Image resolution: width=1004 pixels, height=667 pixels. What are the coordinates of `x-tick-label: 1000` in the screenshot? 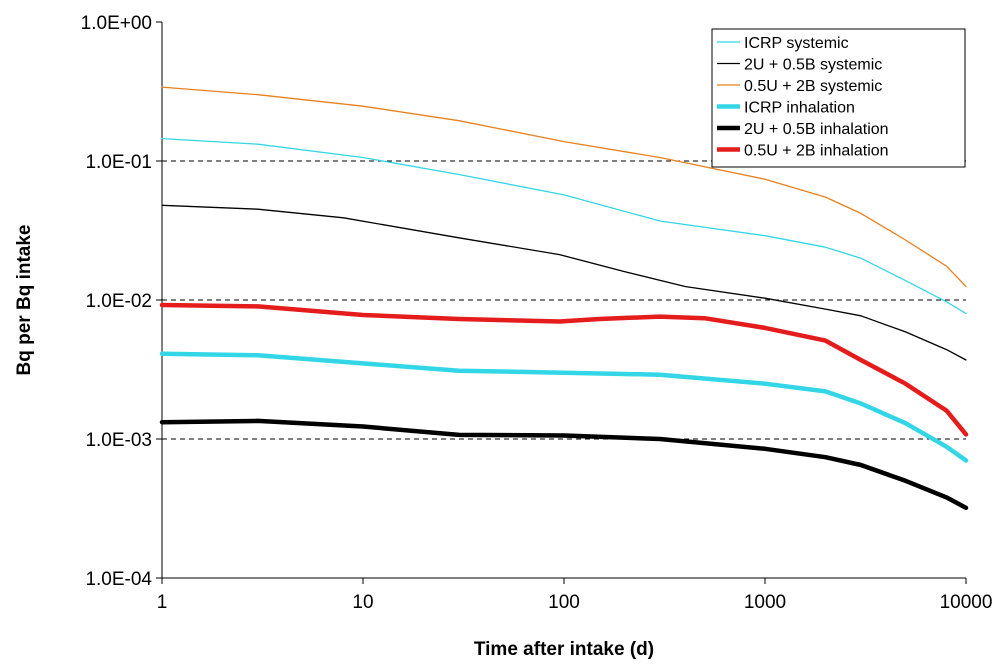 It's located at (765, 602).